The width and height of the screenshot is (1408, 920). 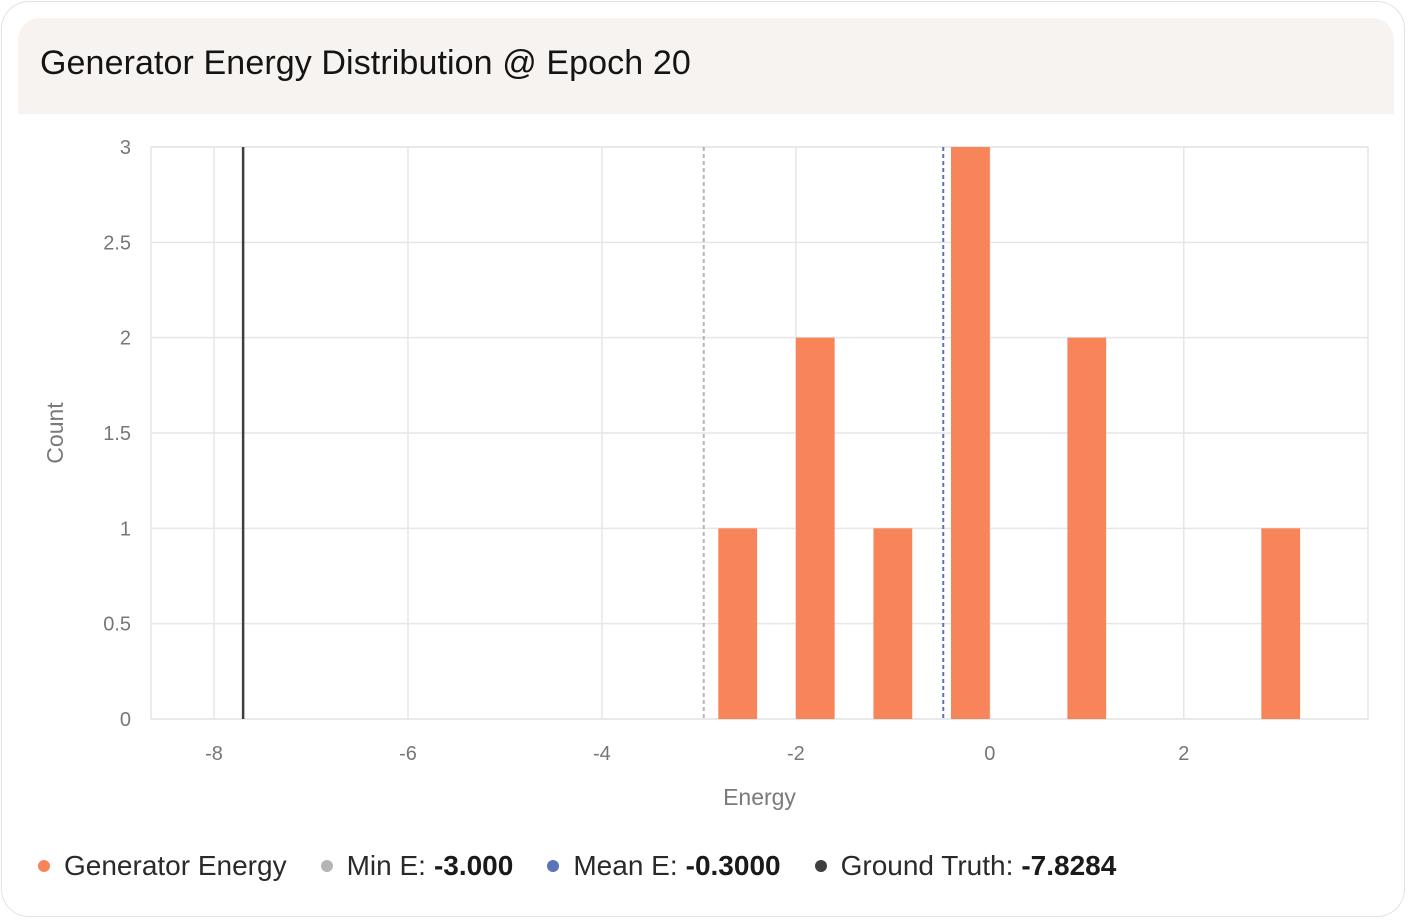 What do you see at coordinates (175, 865) in the screenshot?
I see `legend-label-generator-energy: Generator Energy` at bounding box center [175, 865].